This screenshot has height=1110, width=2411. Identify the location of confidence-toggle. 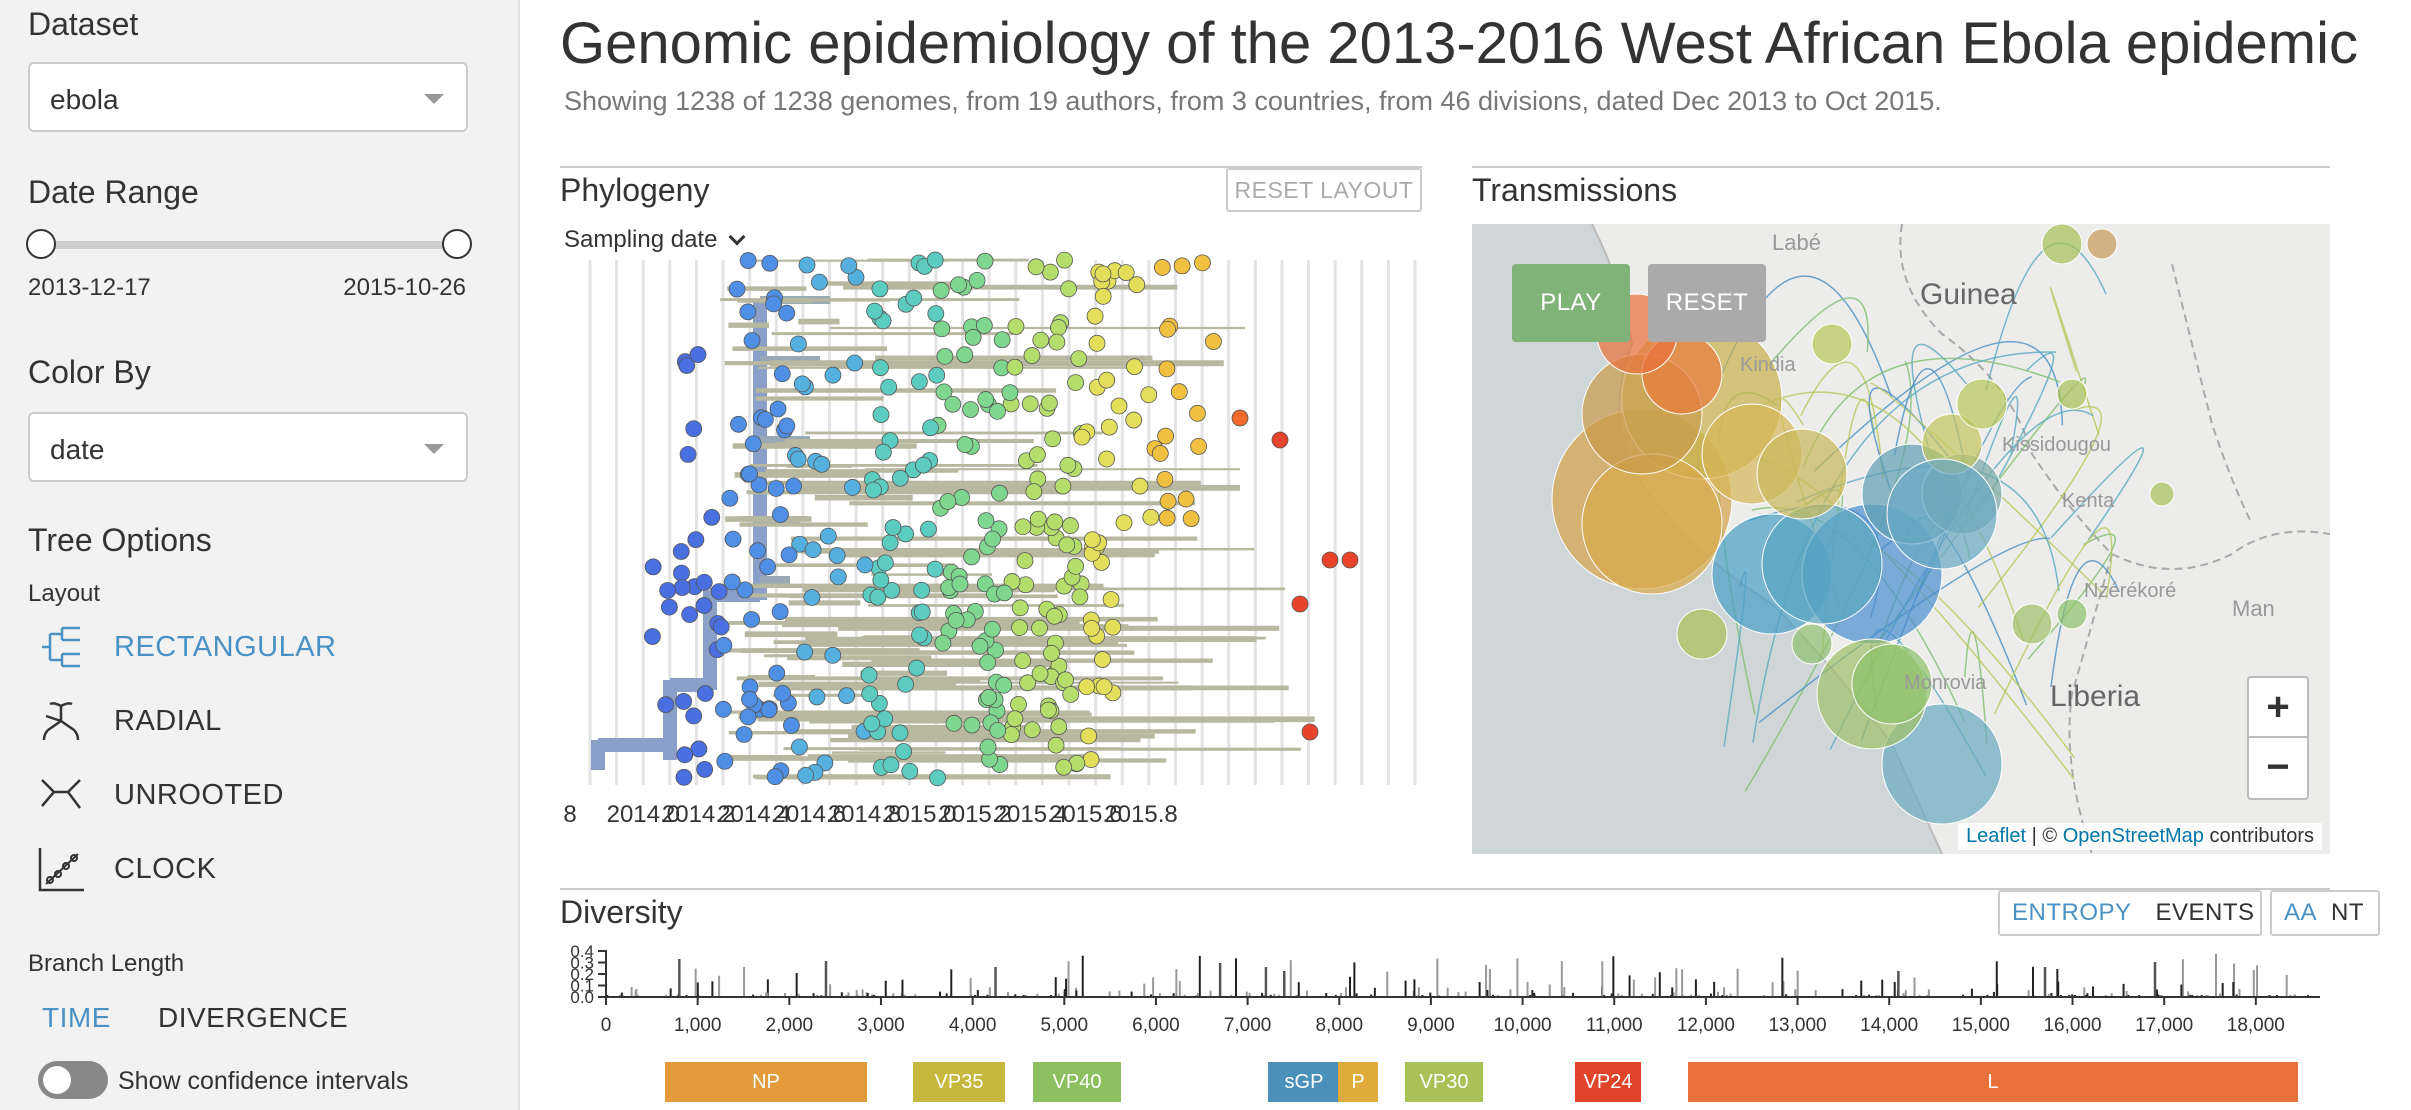
(73, 1080).